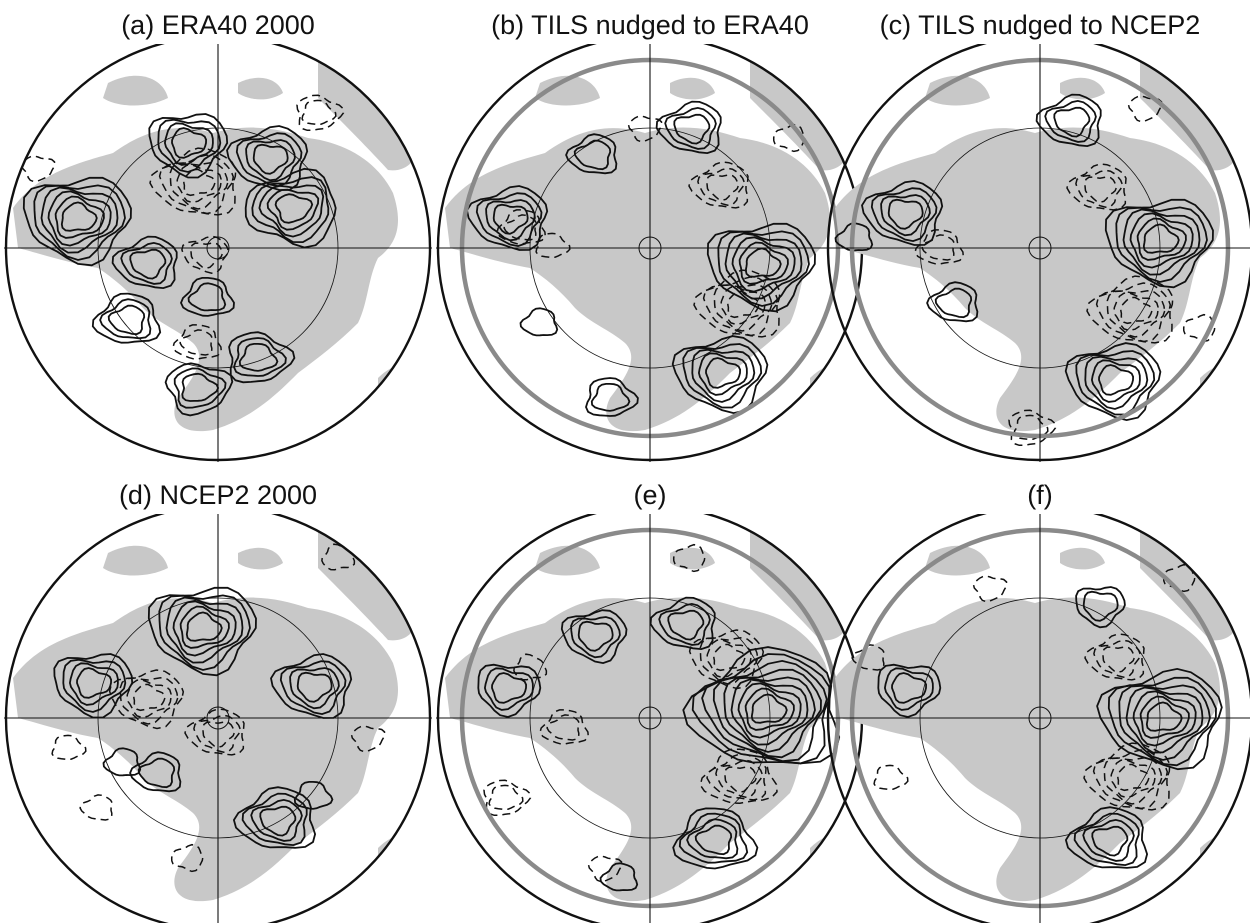 The height and width of the screenshot is (923, 1250). What do you see at coordinates (650, 25) in the screenshot?
I see `panel-title: (b) TILS nudged to ERA40` at bounding box center [650, 25].